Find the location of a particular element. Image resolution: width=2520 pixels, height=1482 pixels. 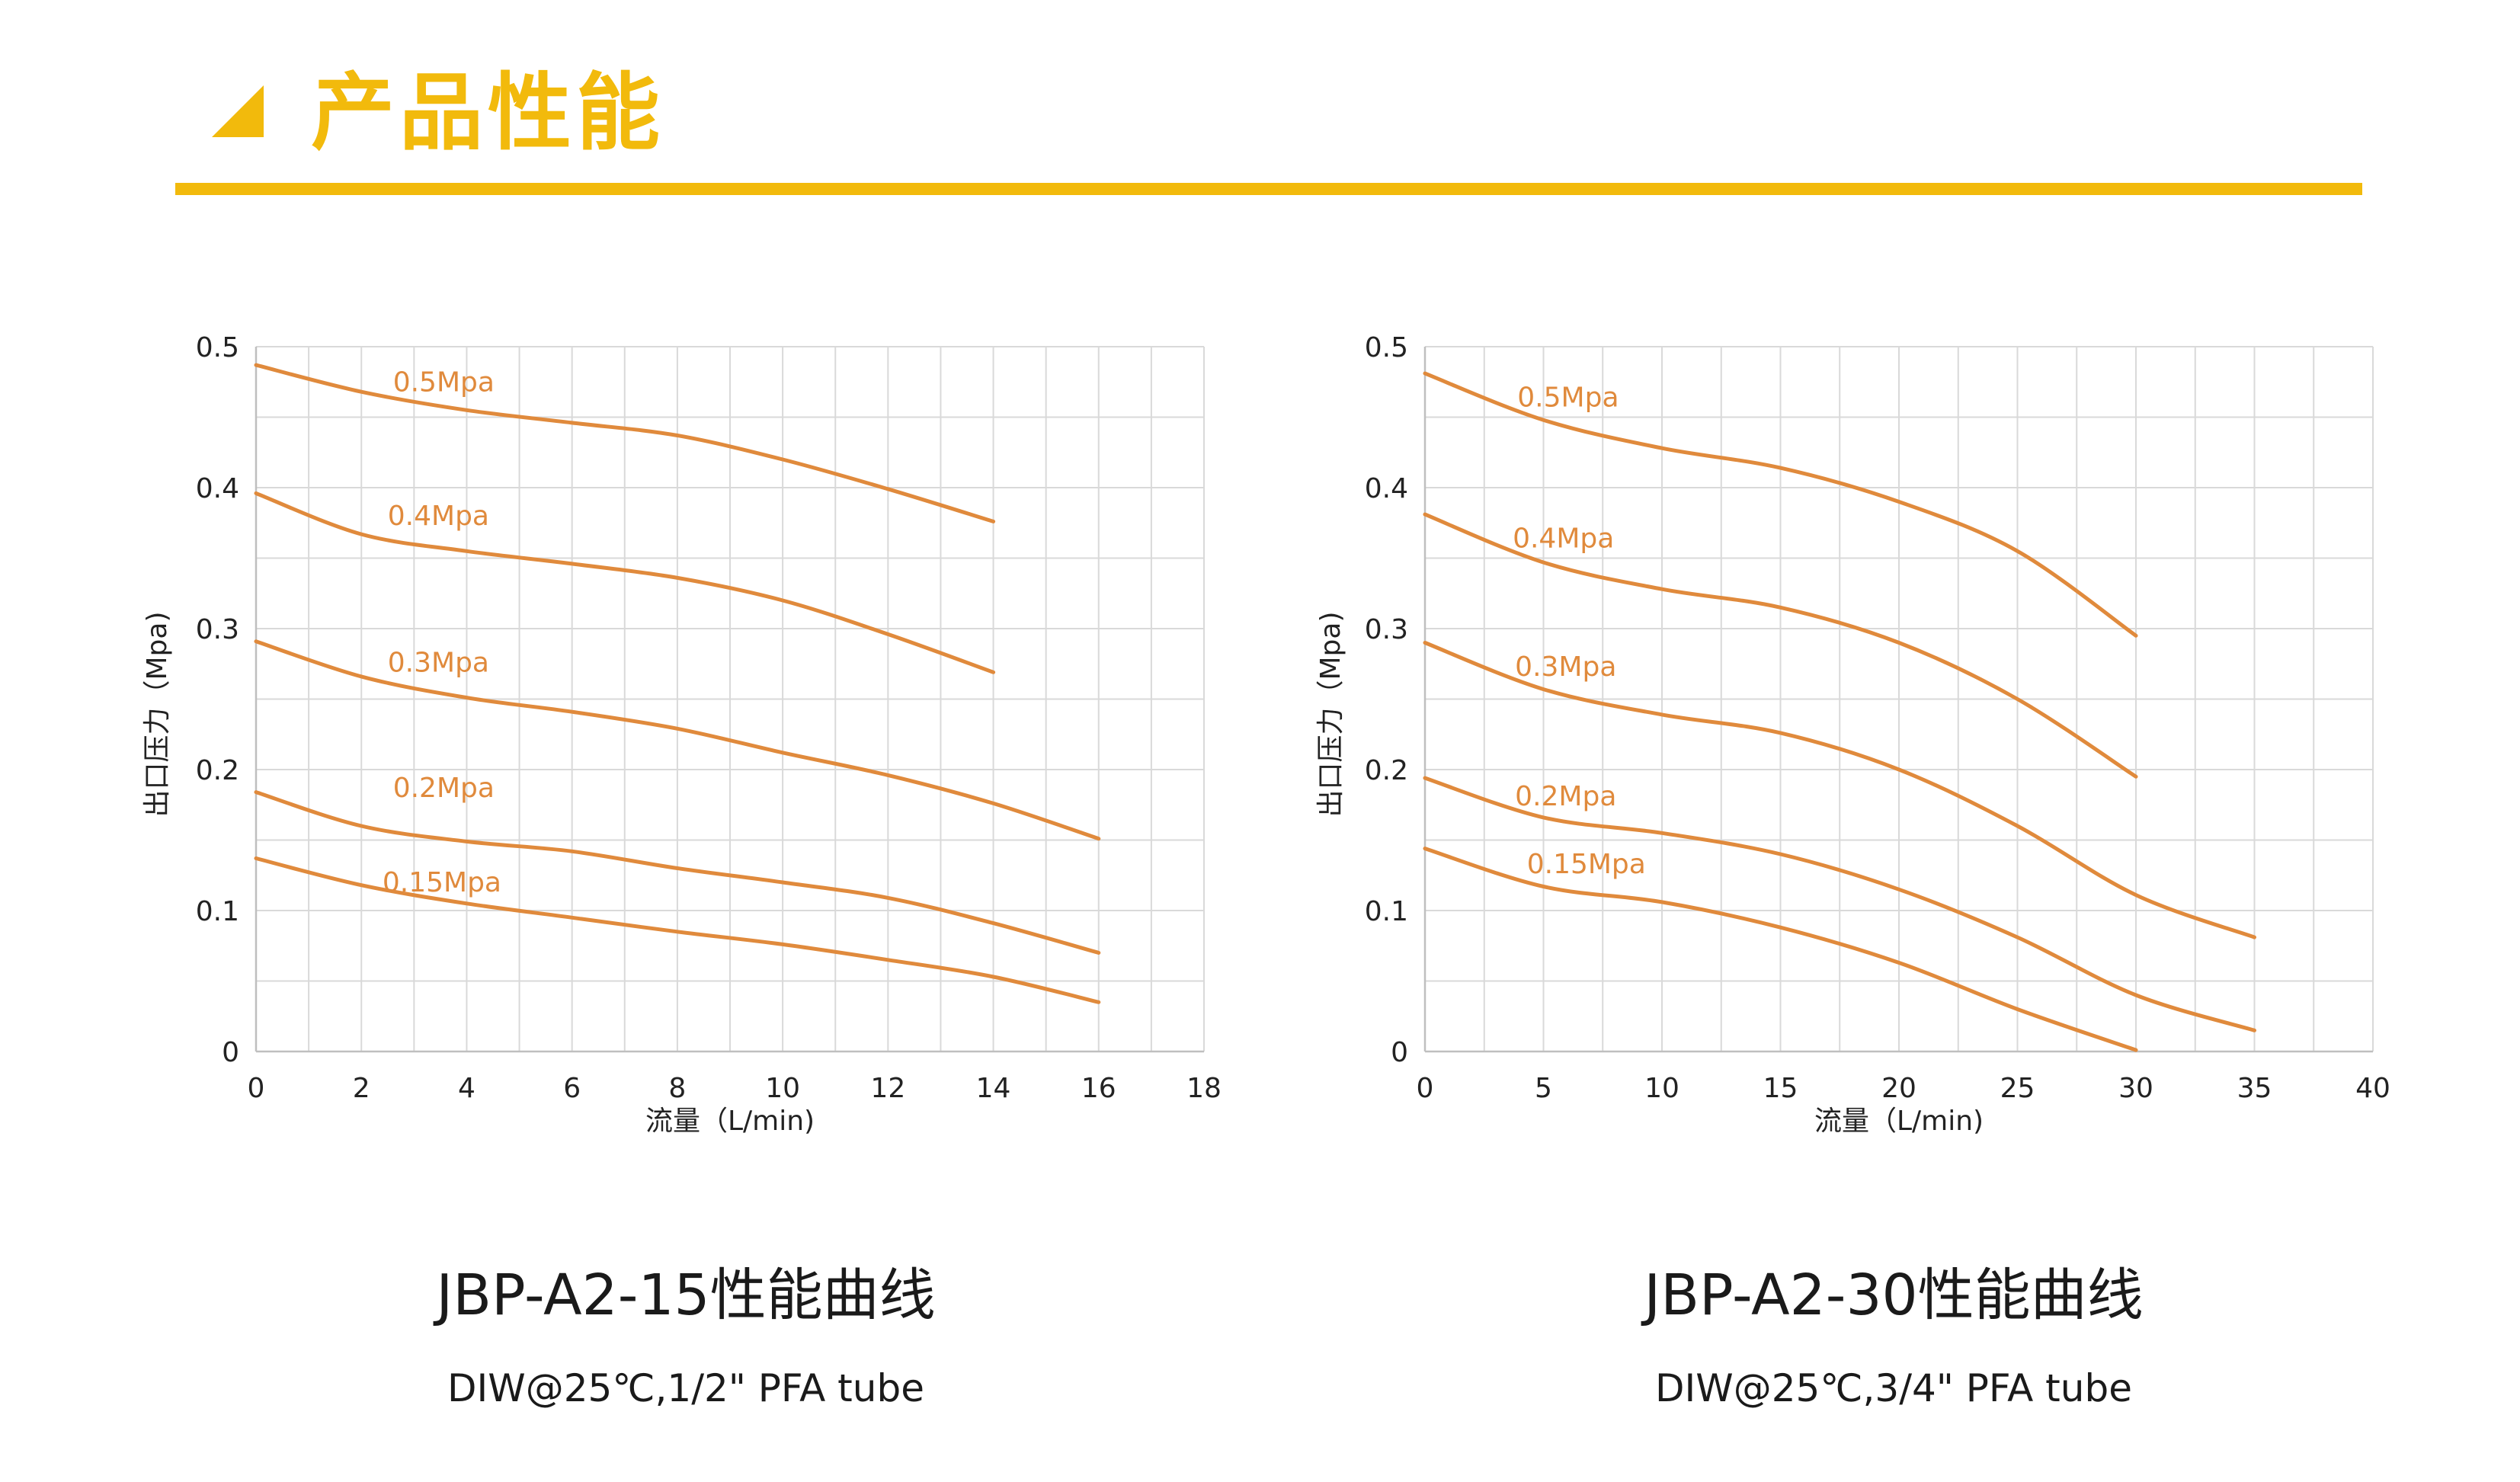

x-tick-label: 8 is located at coordinates (677, 1088).